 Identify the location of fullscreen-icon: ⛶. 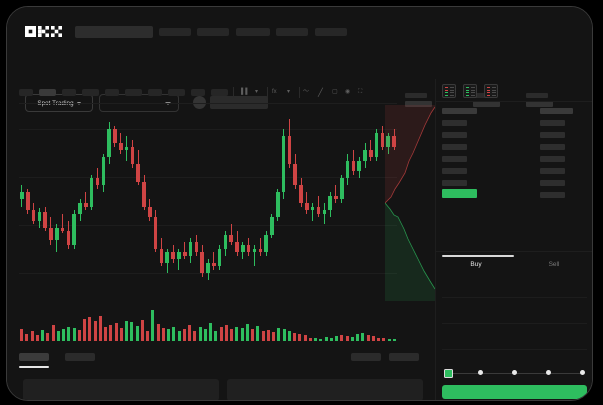
(360, 92).